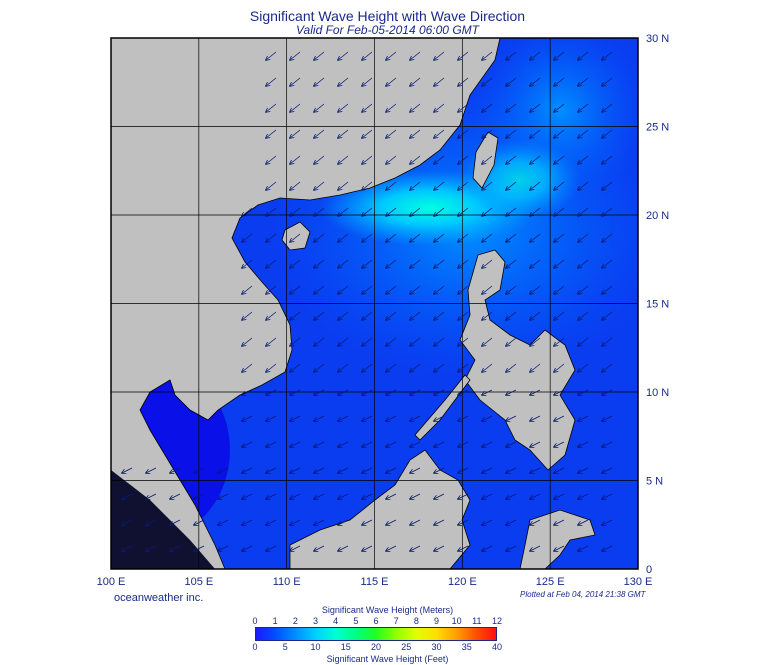 The height and width of the screenshot is (665, 775). What do you see at coordinates (336, 621) in the screenshot?
I see `colorbar-meter-tick: 4` at bounding box center [336, 621].